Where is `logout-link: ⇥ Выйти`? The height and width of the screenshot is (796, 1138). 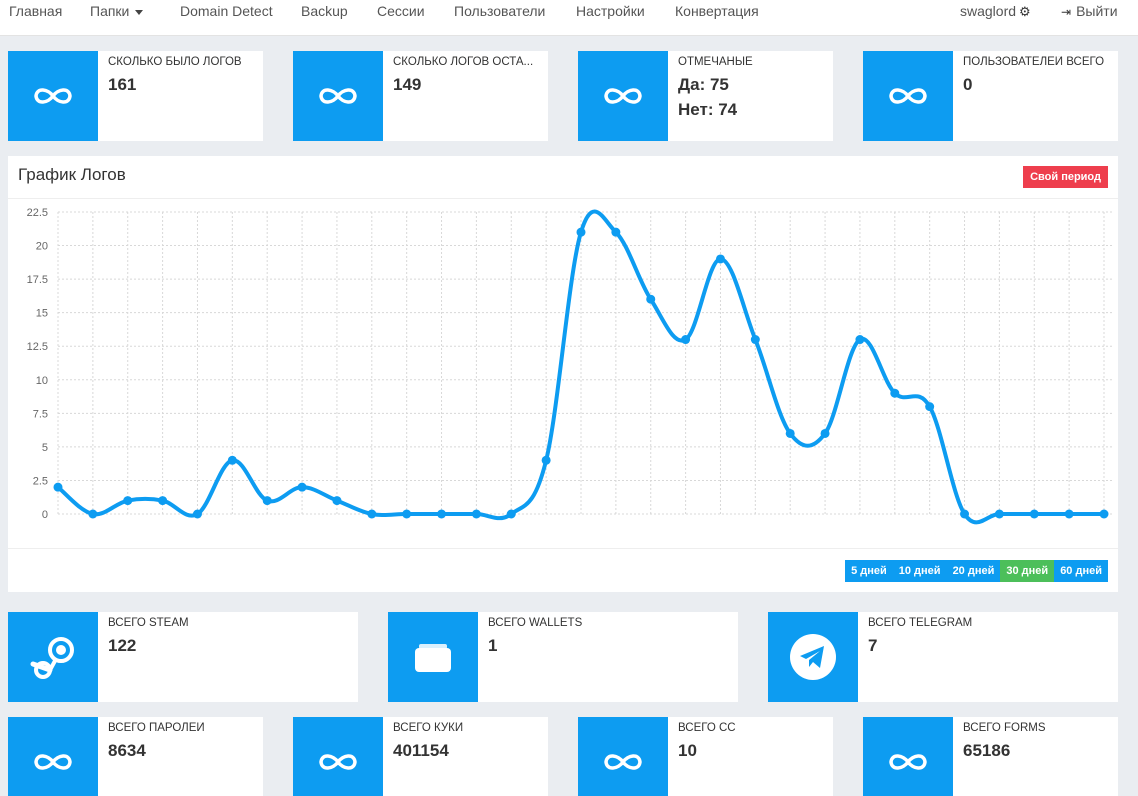
logout-link: ⇥ Выйти is located at coordinates (1089, 11).